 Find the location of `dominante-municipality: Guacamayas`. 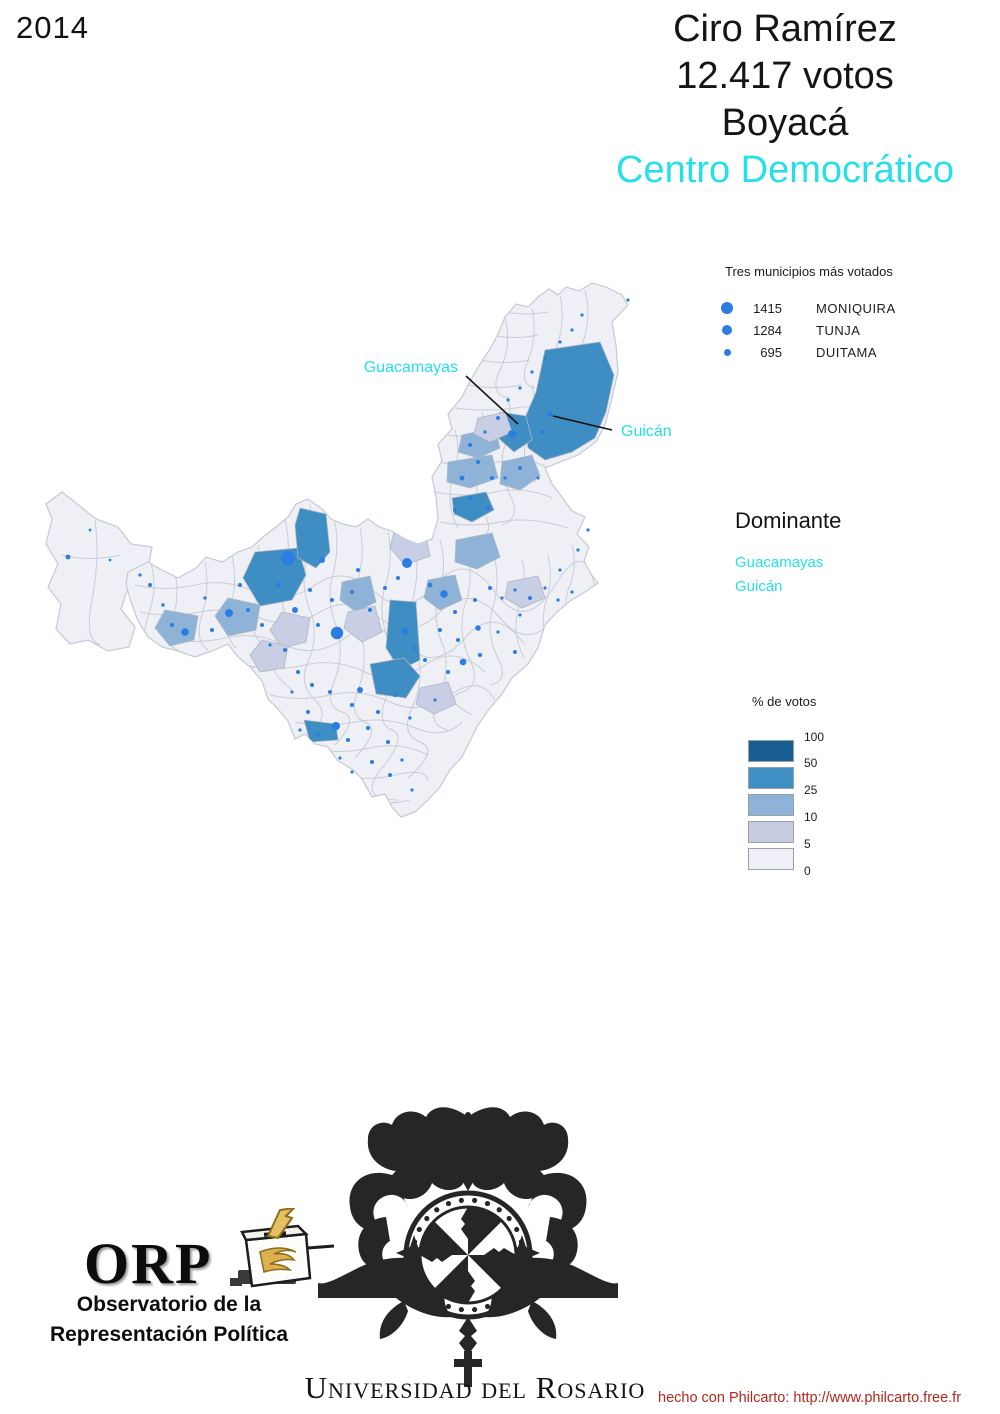

dominante-municipality: Guacamayas is located at coordinates (779, 562).